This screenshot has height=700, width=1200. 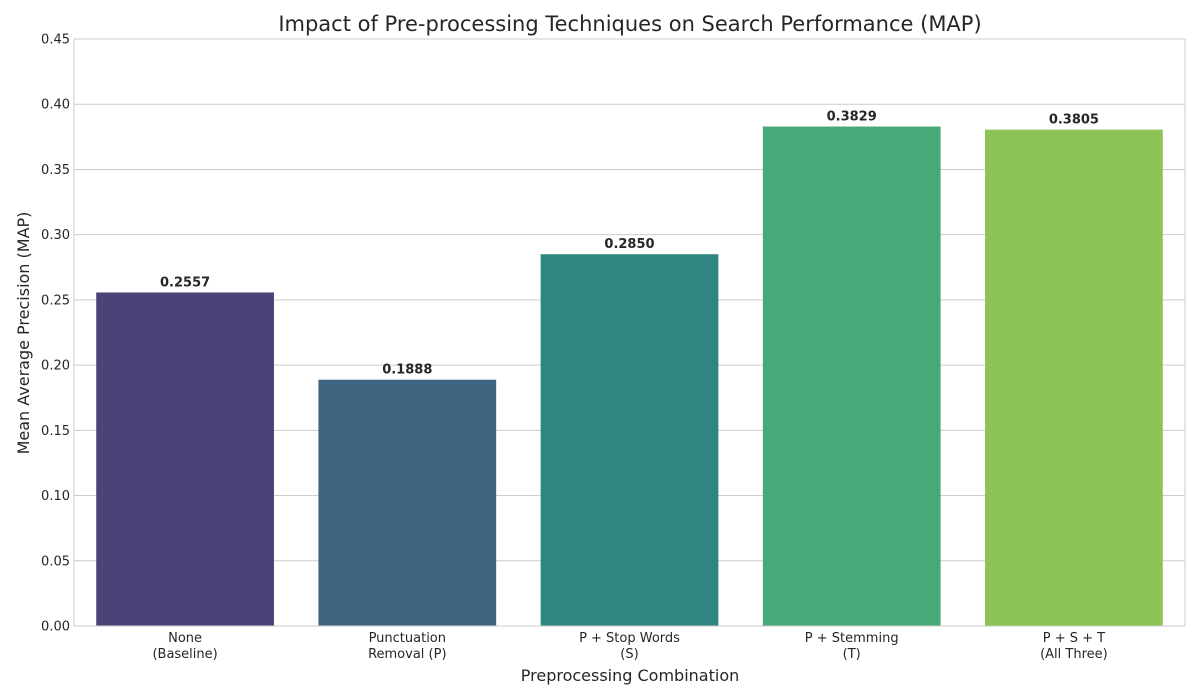 I want to click on y-tick-label: 0.10, so click(x=55, y=496).